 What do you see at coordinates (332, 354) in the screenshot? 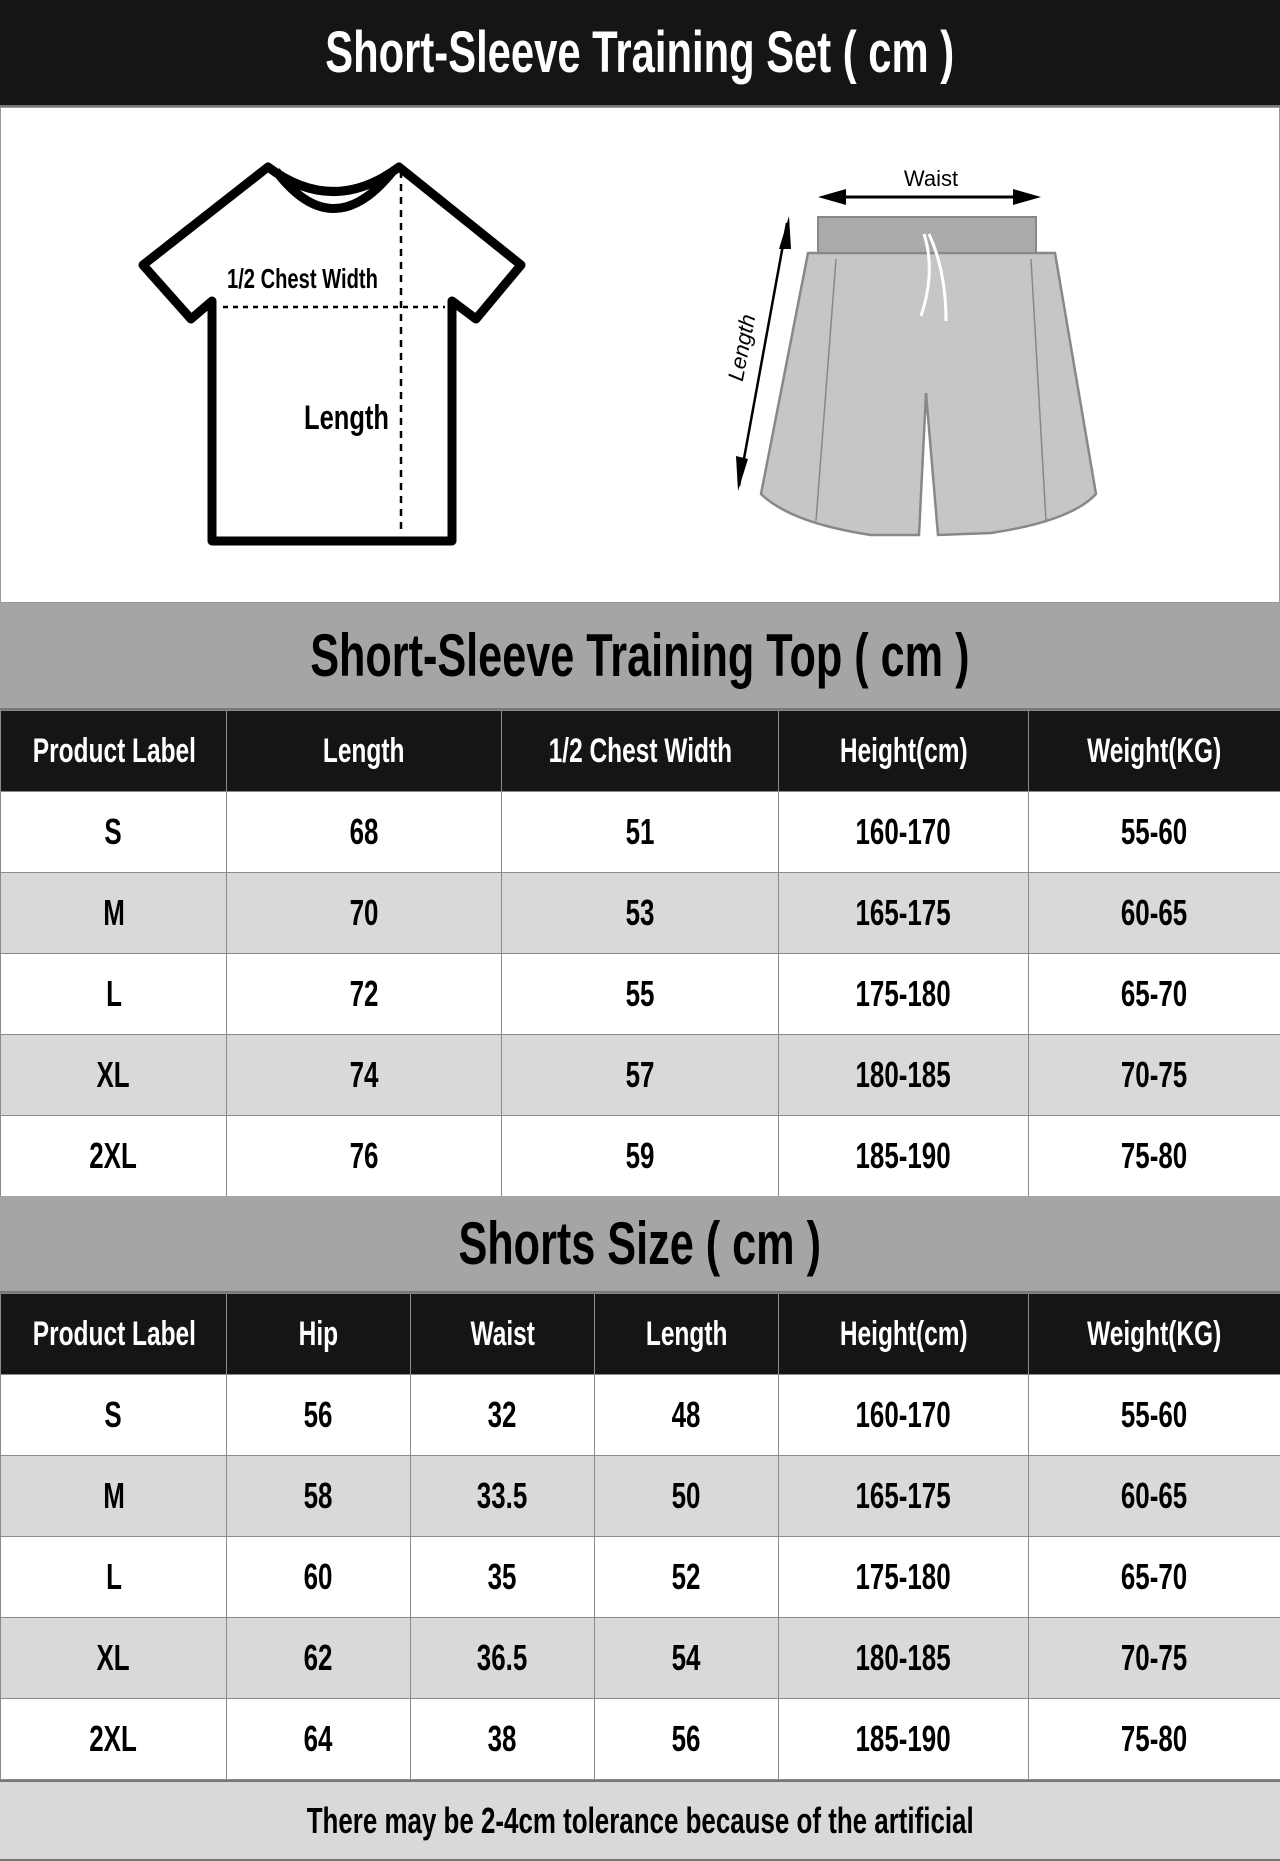
I see `tshirt-icon: 1/2 Chest Width Length` at bounding box center [332, 354].